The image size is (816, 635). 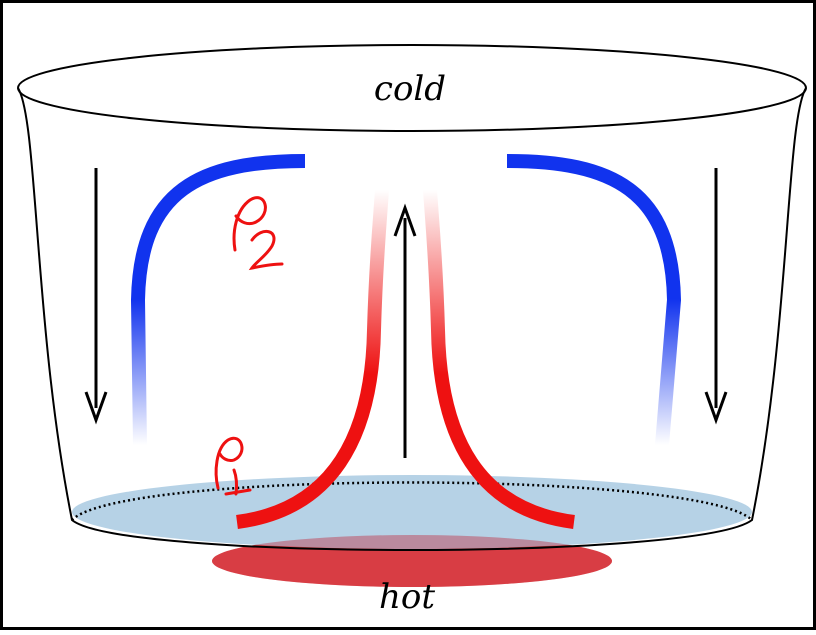 I want to click on cold-flow-right, so click(x=594, y=300).